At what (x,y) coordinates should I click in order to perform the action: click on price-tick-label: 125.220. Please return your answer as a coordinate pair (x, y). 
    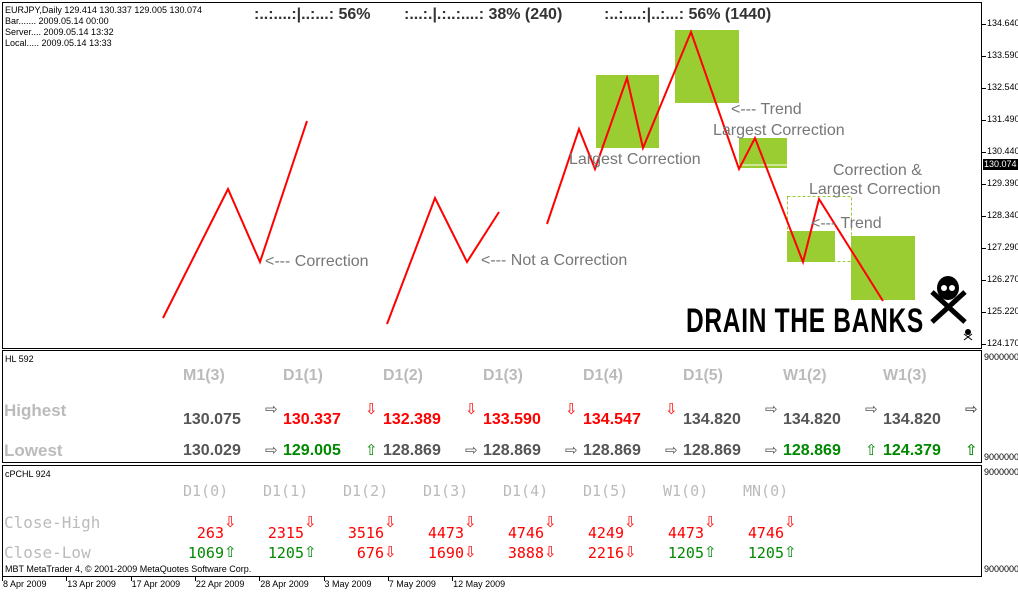
    Looking at the image, I should click on (1002, 311).